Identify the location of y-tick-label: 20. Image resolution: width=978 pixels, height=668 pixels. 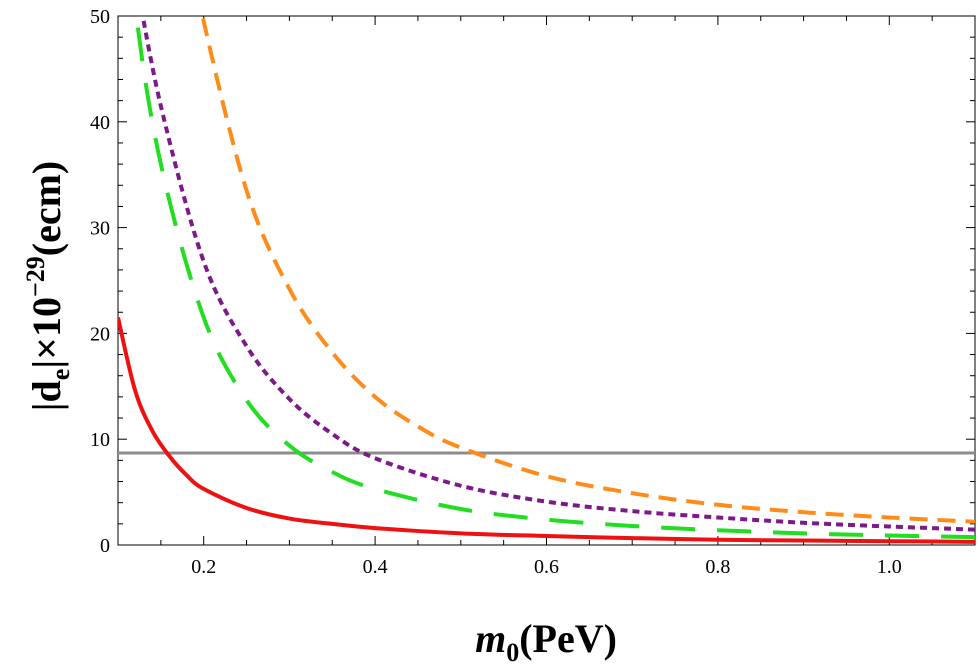
(100, 334).